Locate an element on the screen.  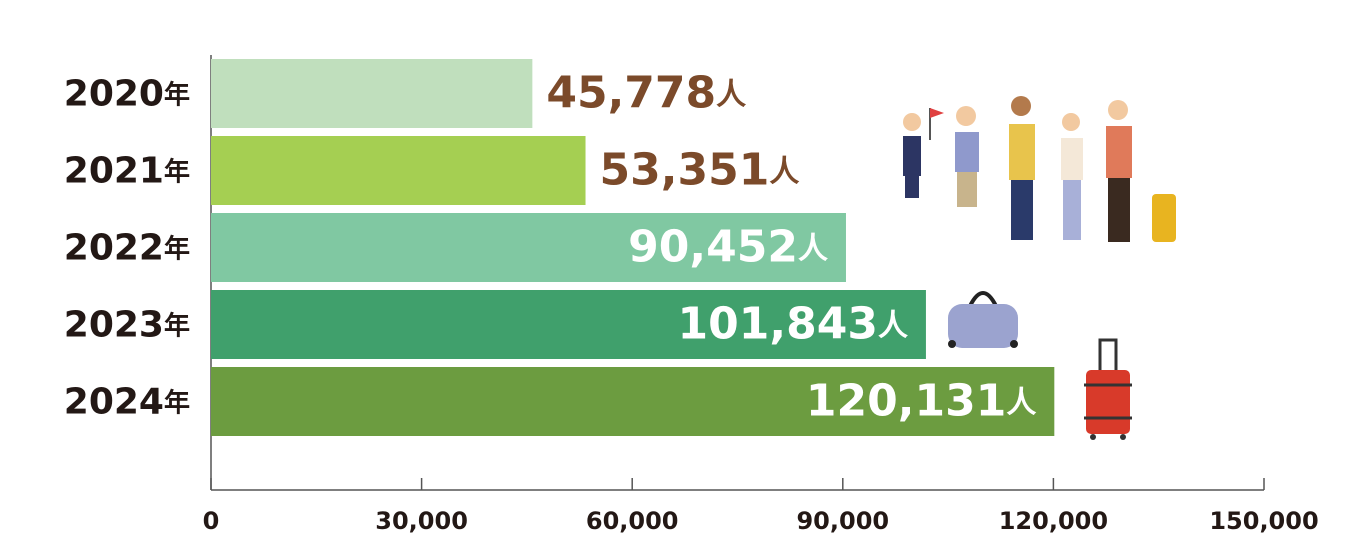
x-tick-label: 60,000 is located at coordinates (632, 521).